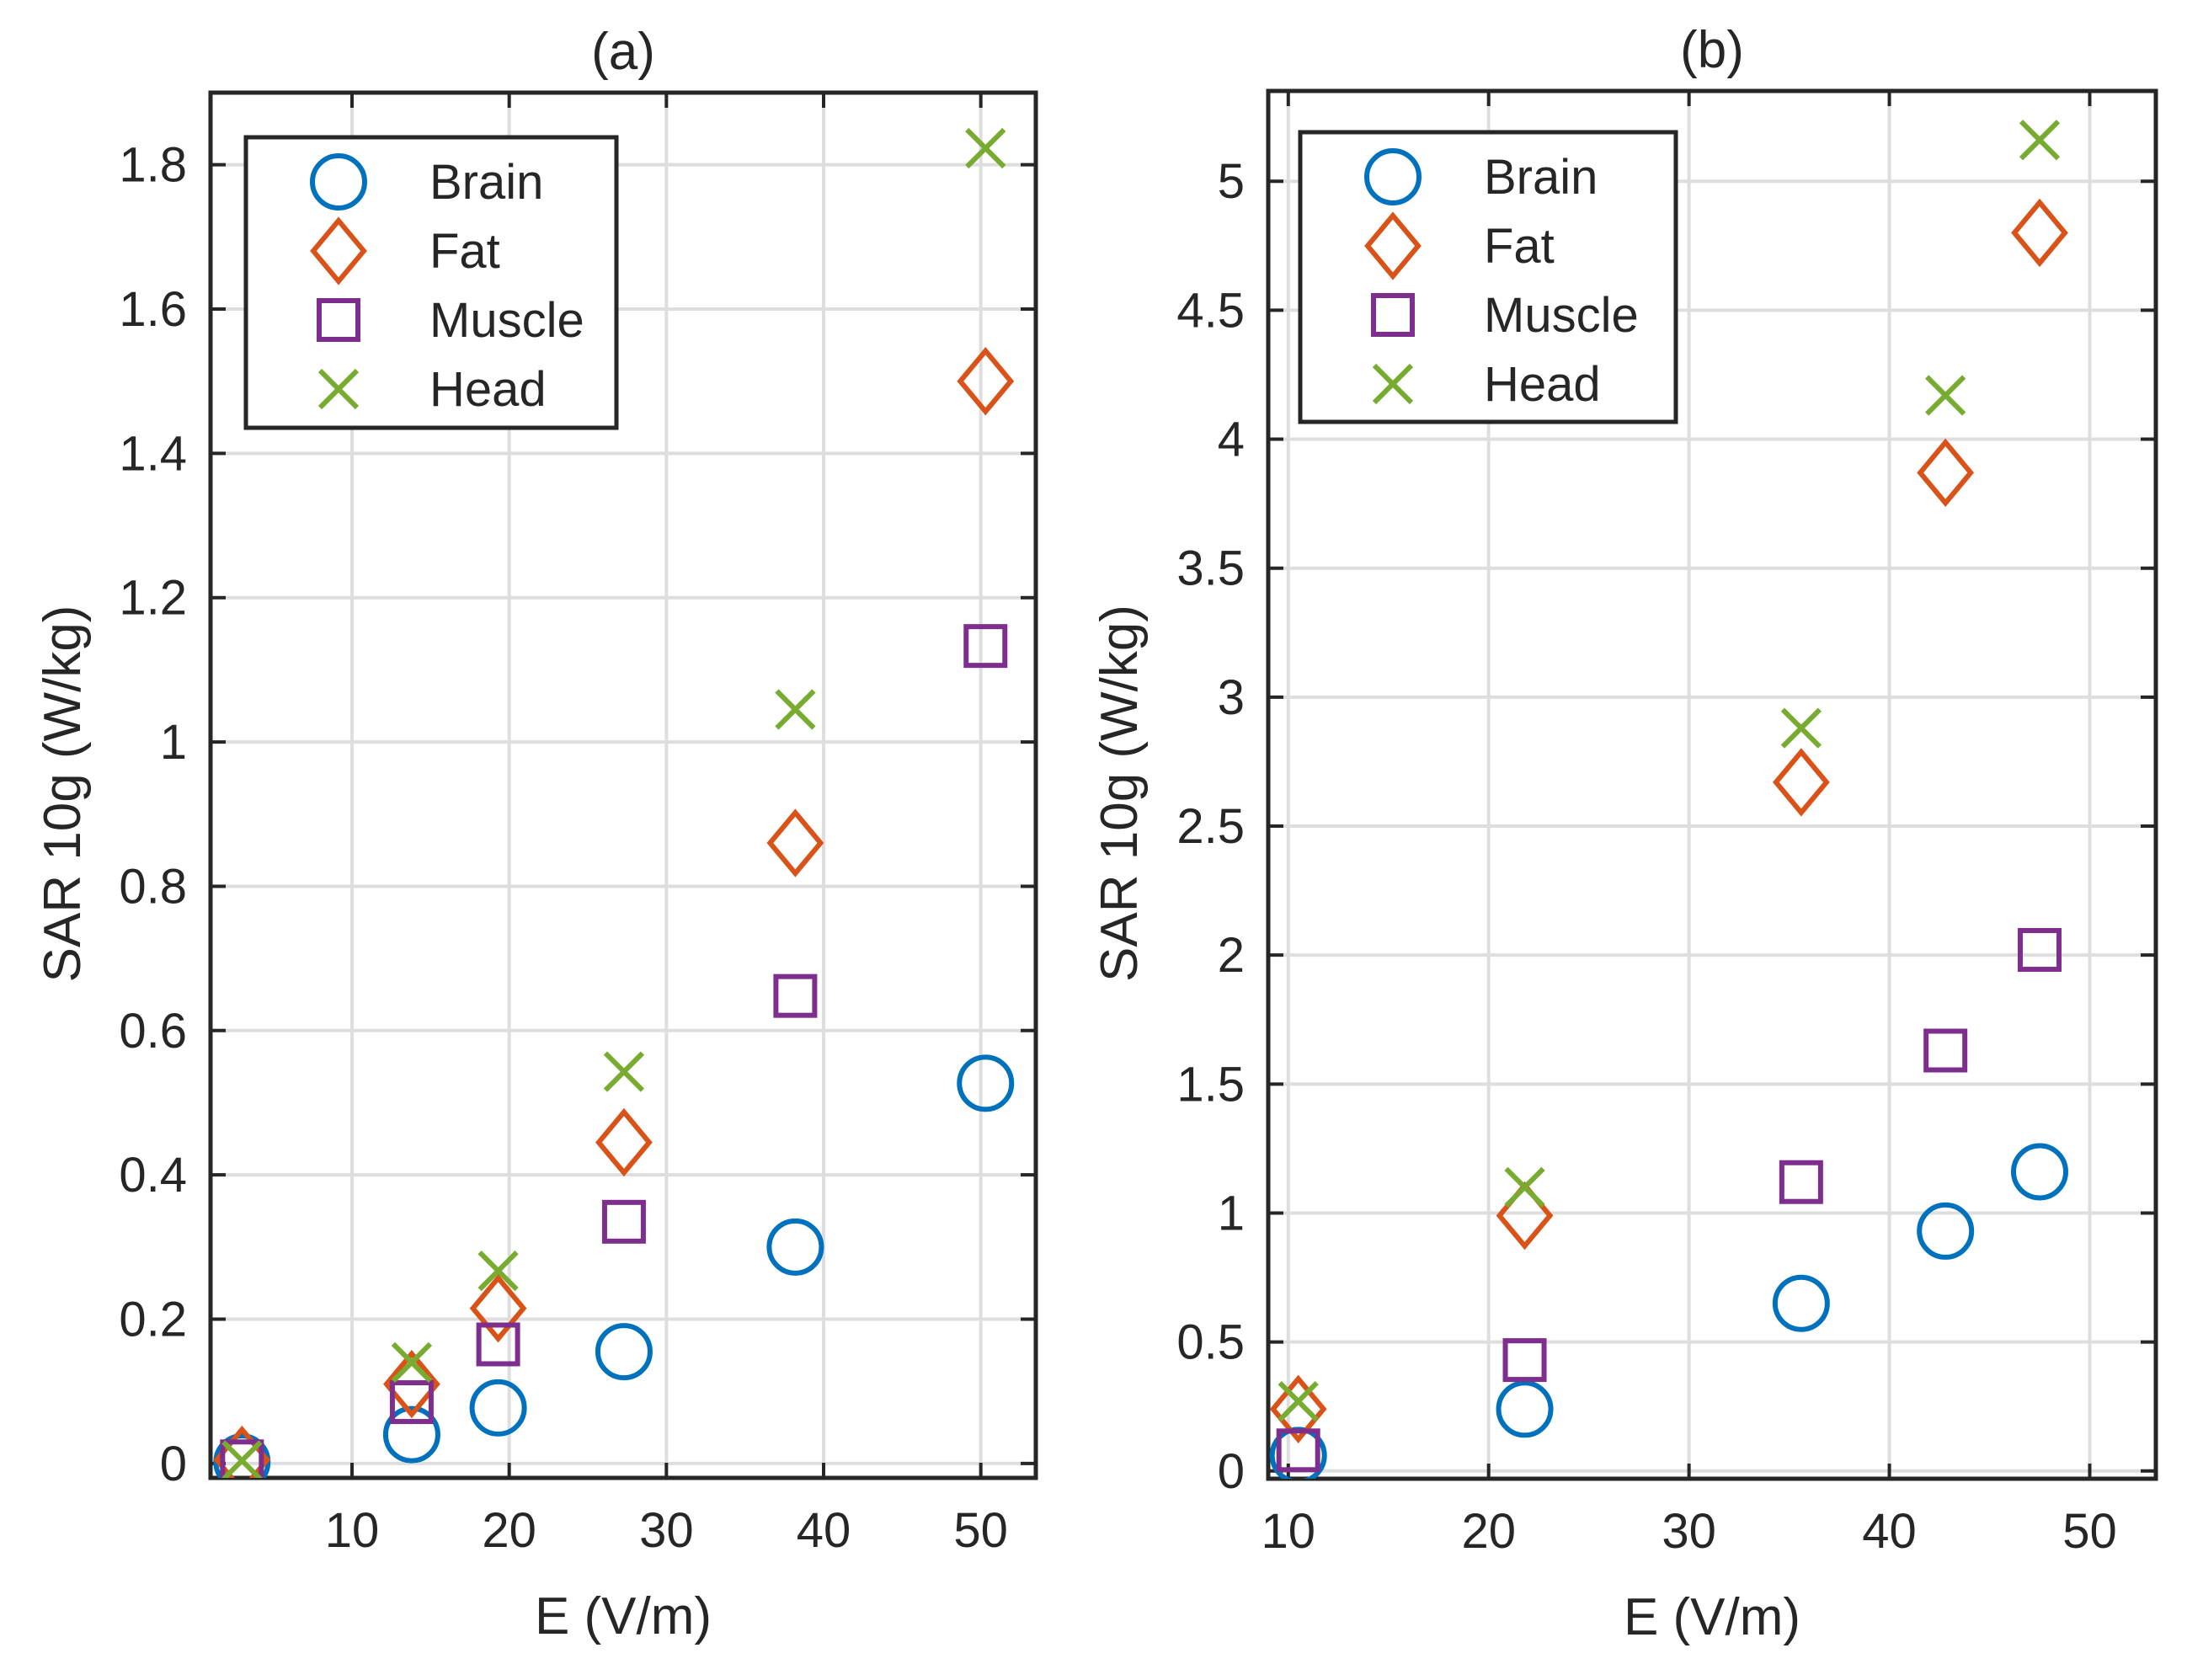 This screenshot has height=1680, width=2187. Describe the element at coordinates (153, 453) in the screenshot. I see `y-tick-label: 1.4` at that location.